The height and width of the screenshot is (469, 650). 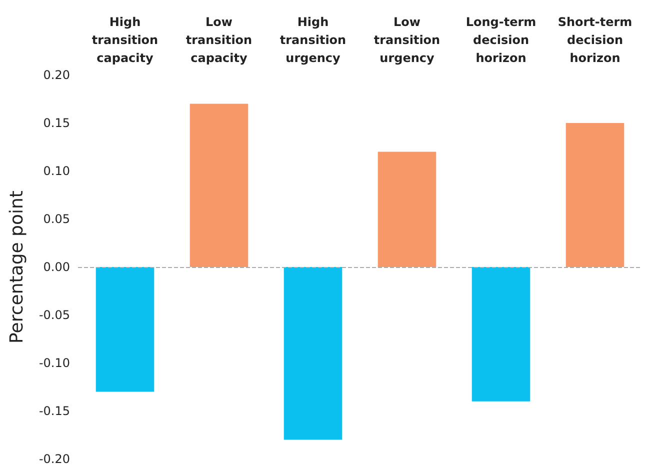 What do you see at coordinates (56, 267) in the screenshot?
I see `y-tick-label: 0.00` at bounding box center [56, 267].